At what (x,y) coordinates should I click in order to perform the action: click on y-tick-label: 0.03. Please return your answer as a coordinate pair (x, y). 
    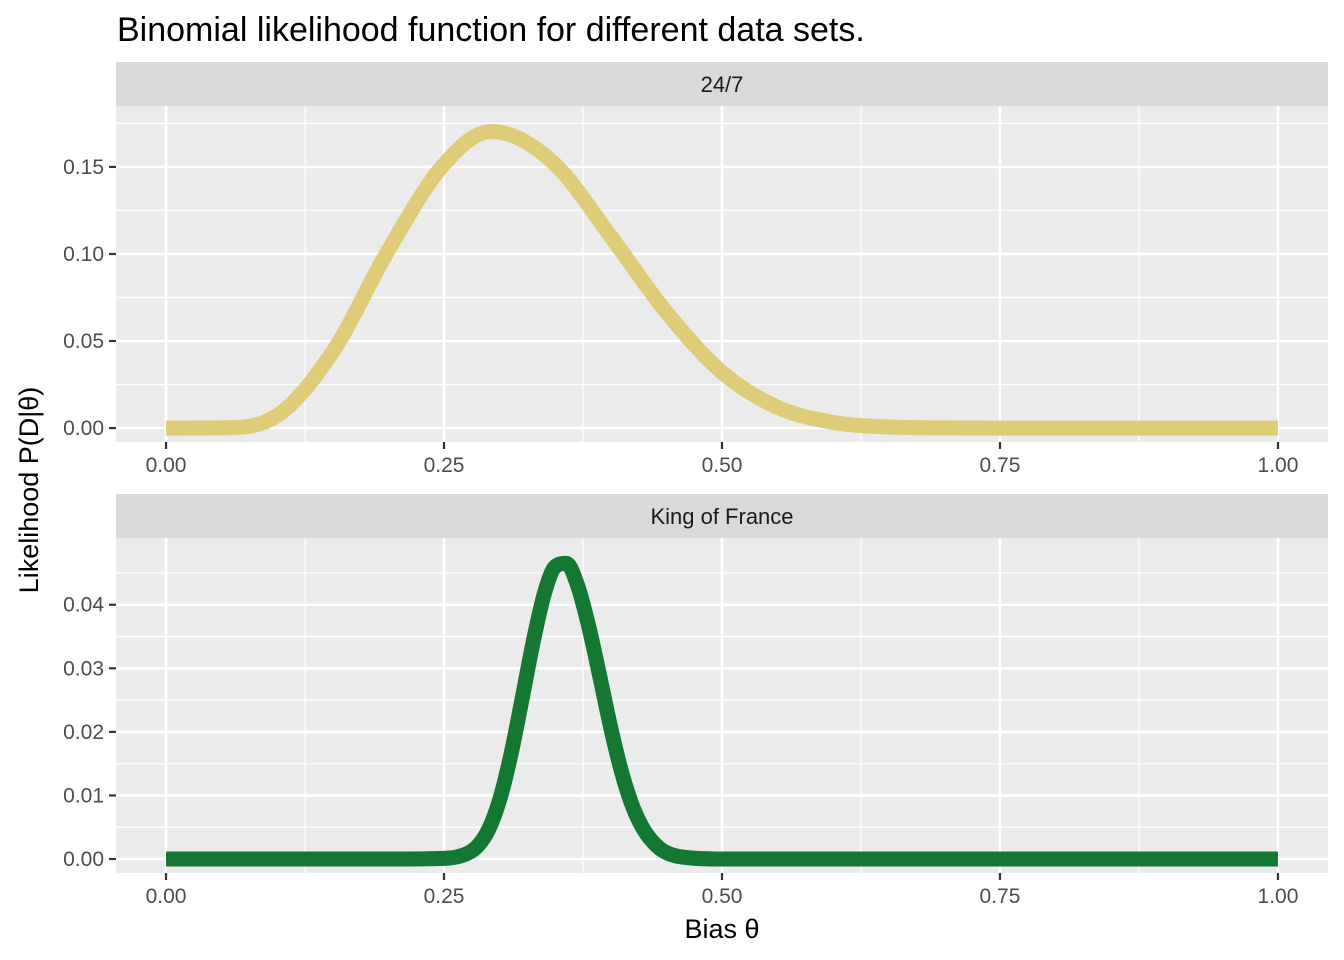
    Looking at the image, I should click on (83, 668).